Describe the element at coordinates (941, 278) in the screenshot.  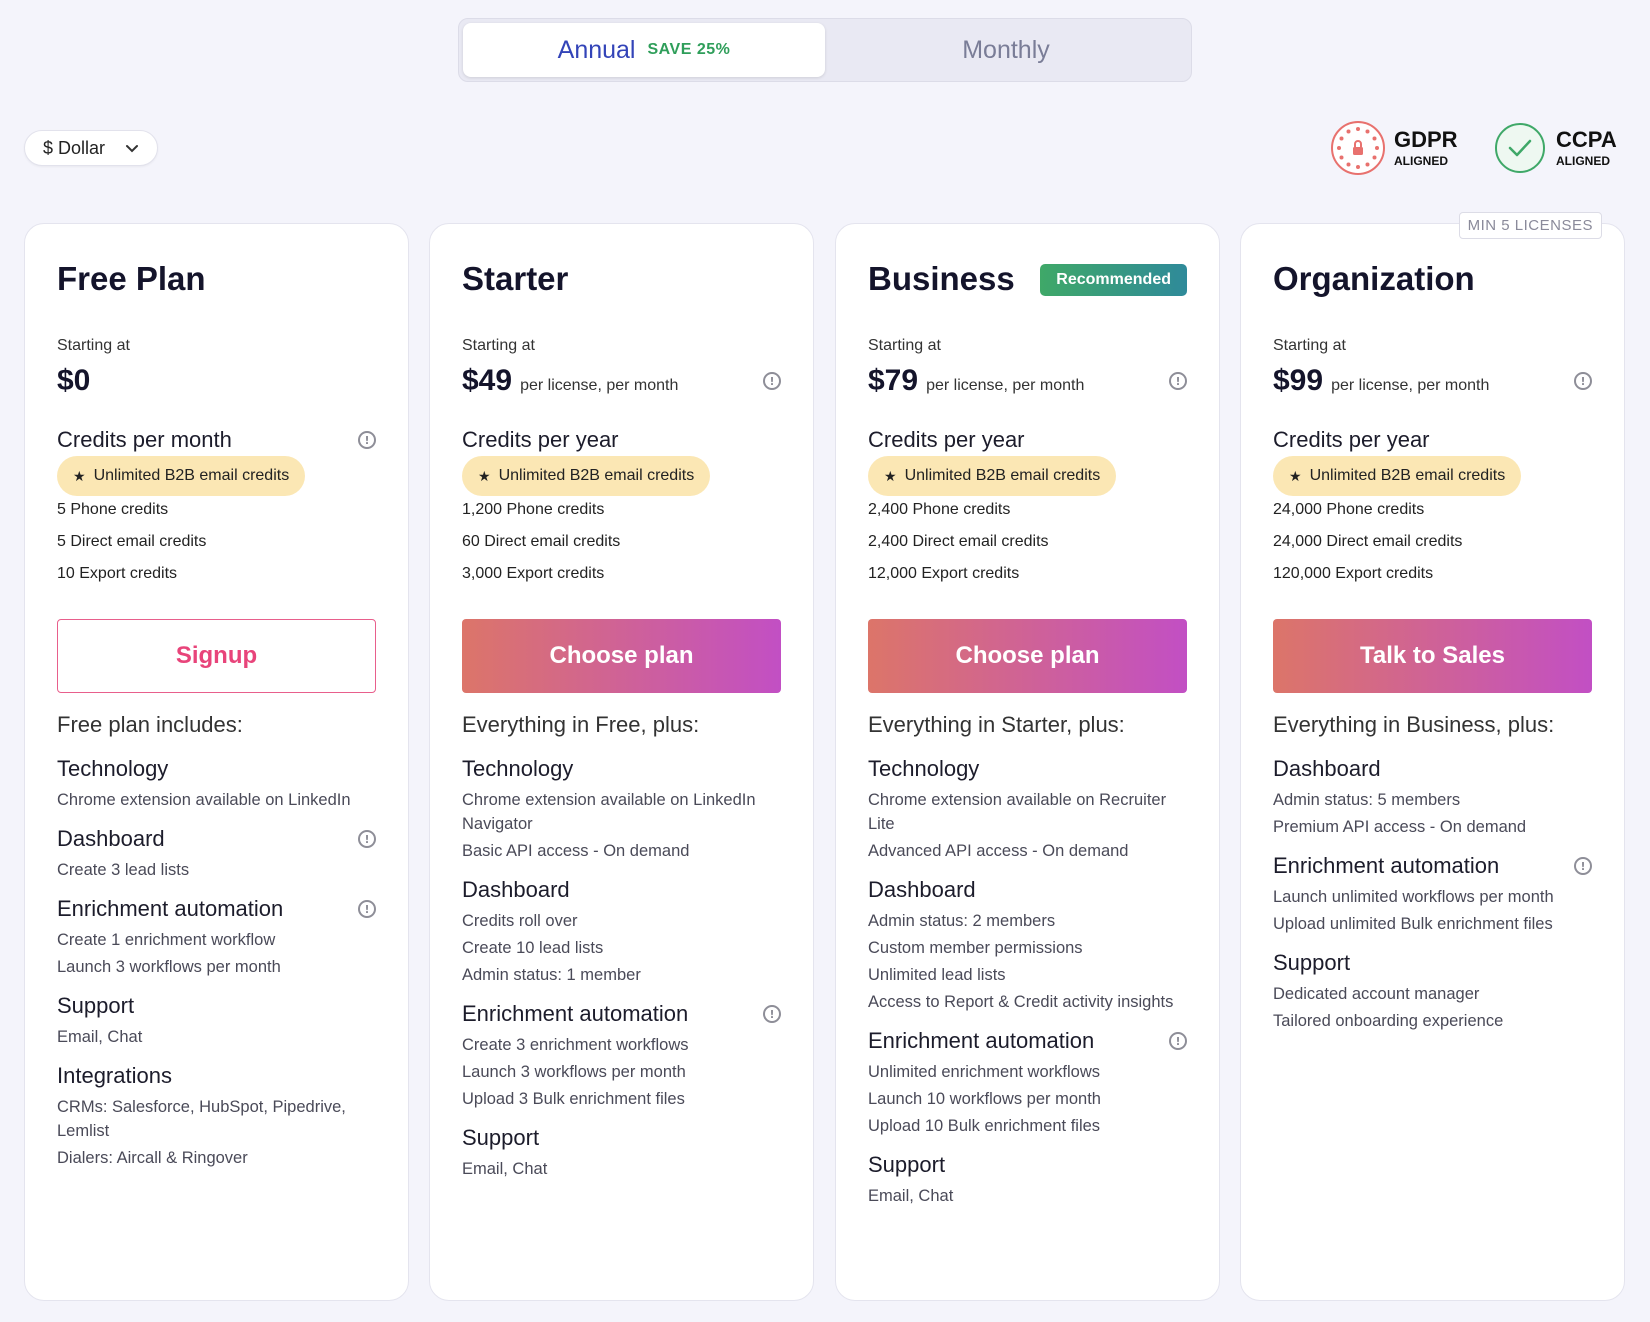
I see `plan-name: Business` at that location.